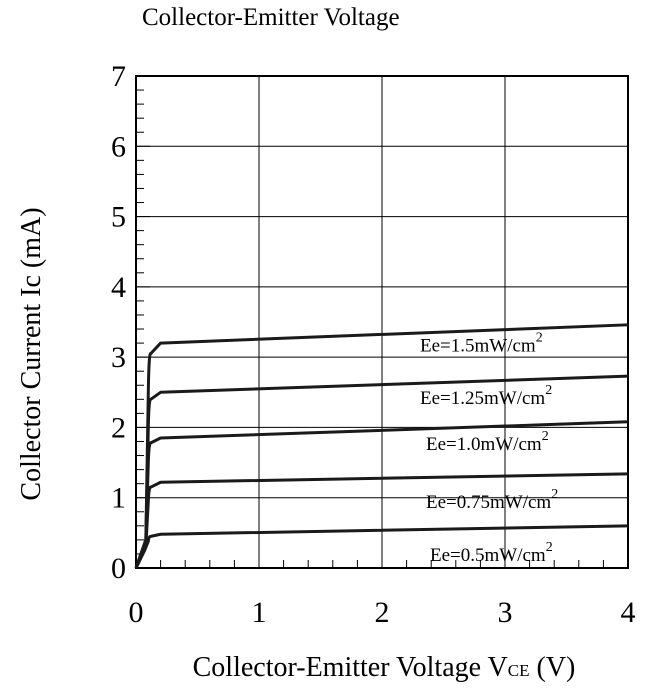 The image size is (648, 694). Describe the element at coordinates (628, 612) in the screenshot. I see `x-tick-label: 4` at that location.